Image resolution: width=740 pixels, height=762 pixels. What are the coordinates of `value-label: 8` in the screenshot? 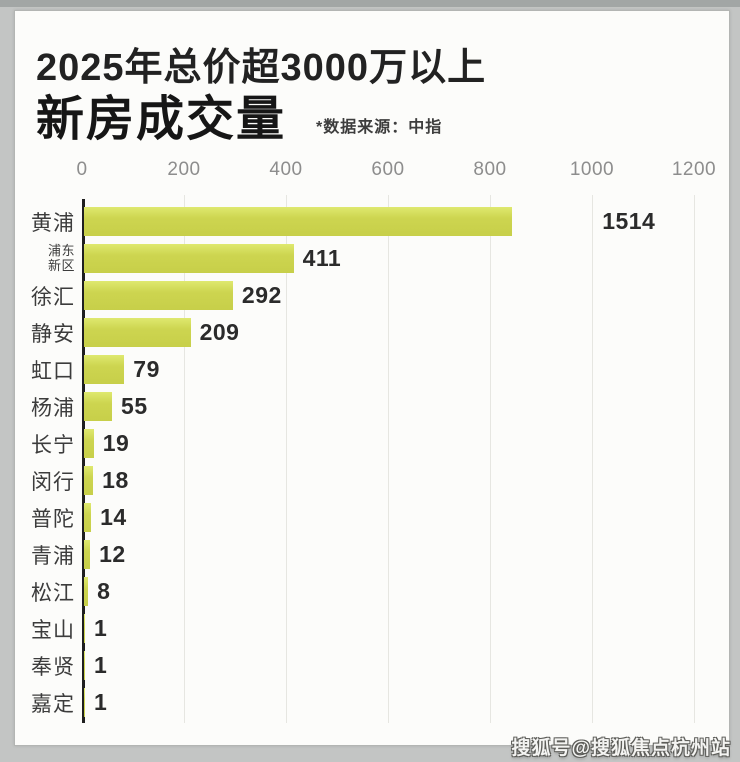 It's located at (104, 591).